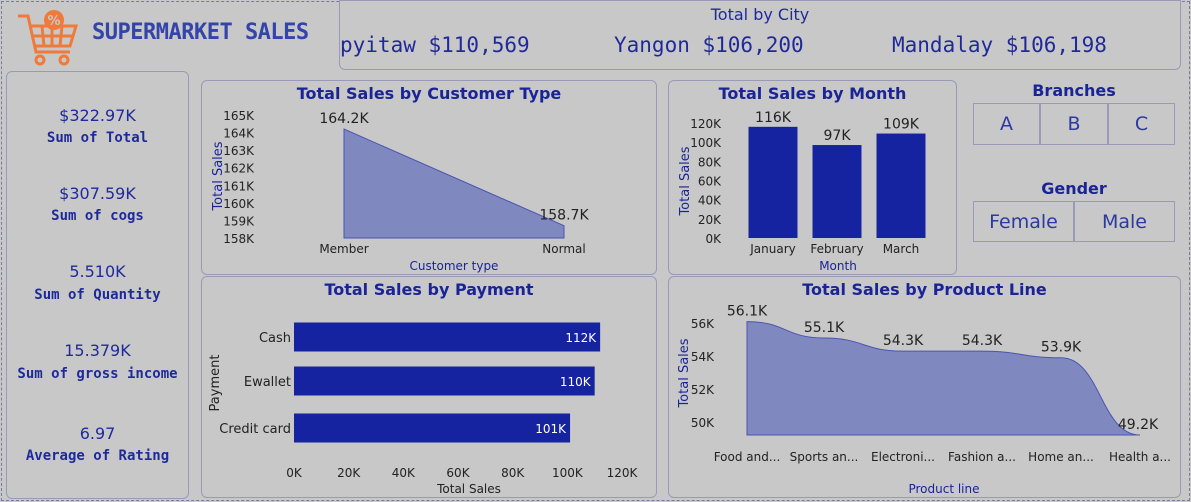 This screenshot has height=502, width=1191. Describe the element at coordinates (97, 271) in the screenshot. I see `kpi-quantity-value: 5.510K` at that location.